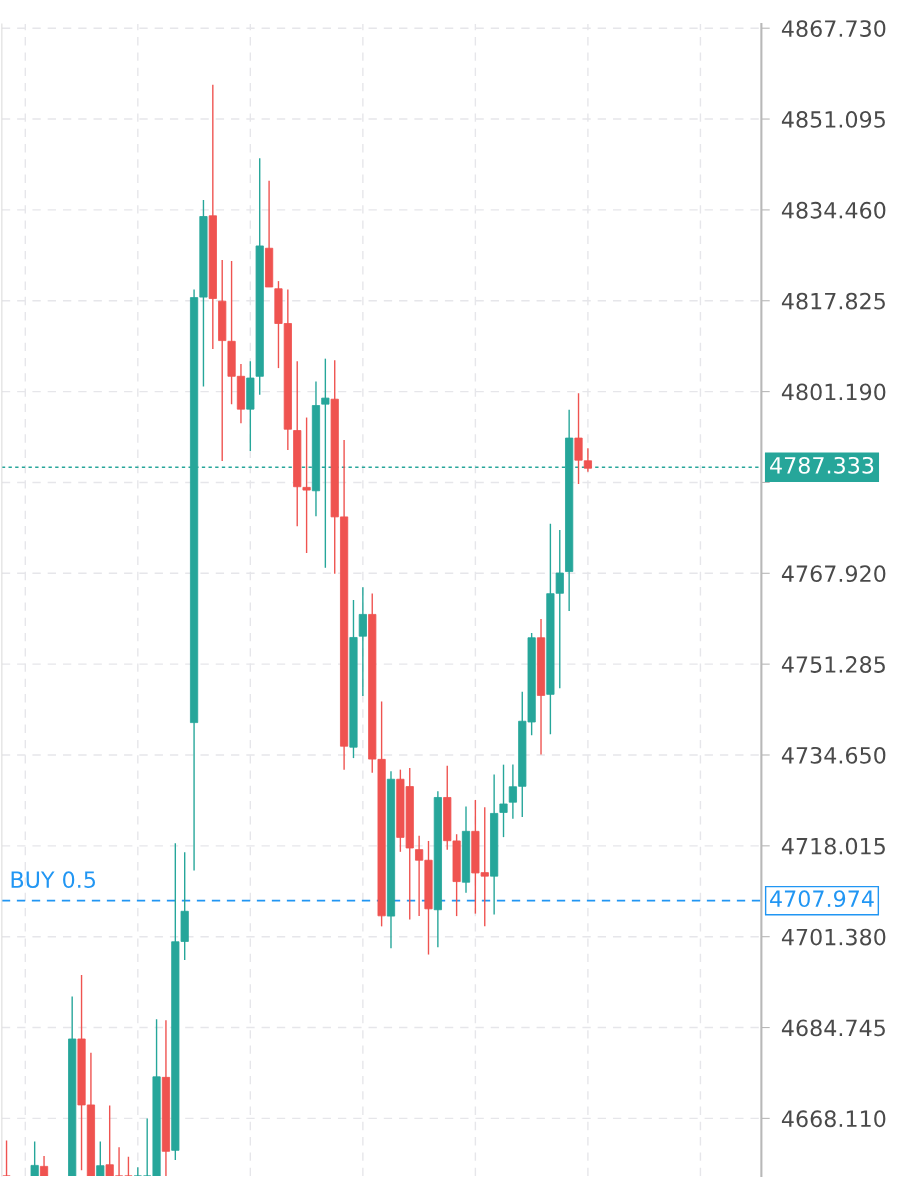 The width and height of the screenshot is (924, 1200). What do you see at coordinates (833, 392) in the screenshot?
I see `y-tick-label: 4801.190` at bounding box center [833, 392].